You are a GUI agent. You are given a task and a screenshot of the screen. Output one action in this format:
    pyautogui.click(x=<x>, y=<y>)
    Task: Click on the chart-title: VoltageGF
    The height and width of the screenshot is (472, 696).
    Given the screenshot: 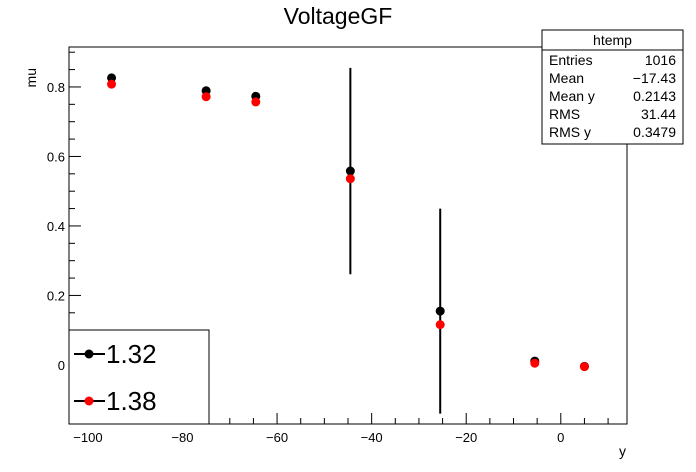 What is the action you would take?
    pyautogui.click(x=338, y=16)
    